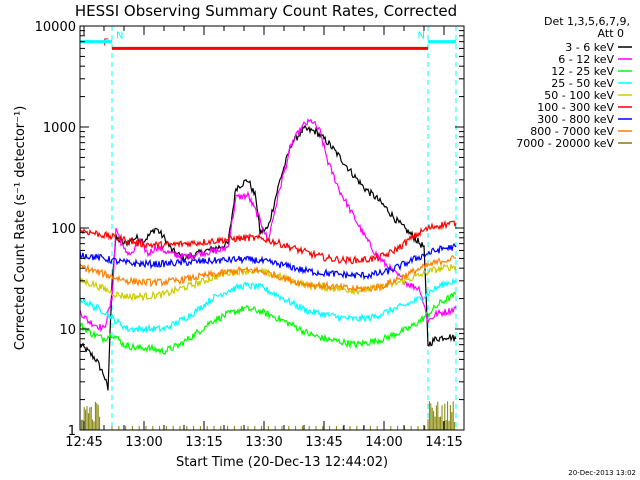 This screenshot has width=640, height=480. I want to click on x-tick-label-5: 14:00, so click(383, 442).